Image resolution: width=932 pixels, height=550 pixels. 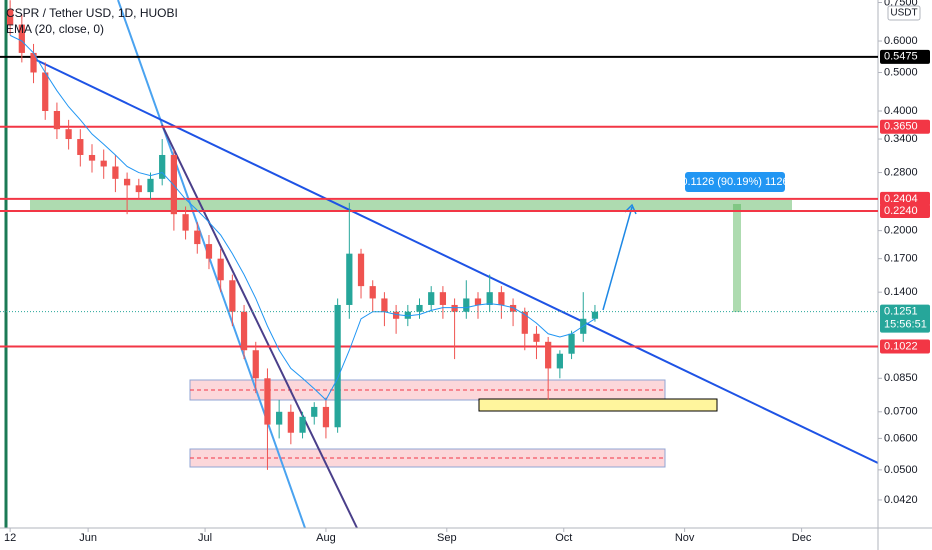 I want to click on currency: USDT, so click(x=903, y=13).